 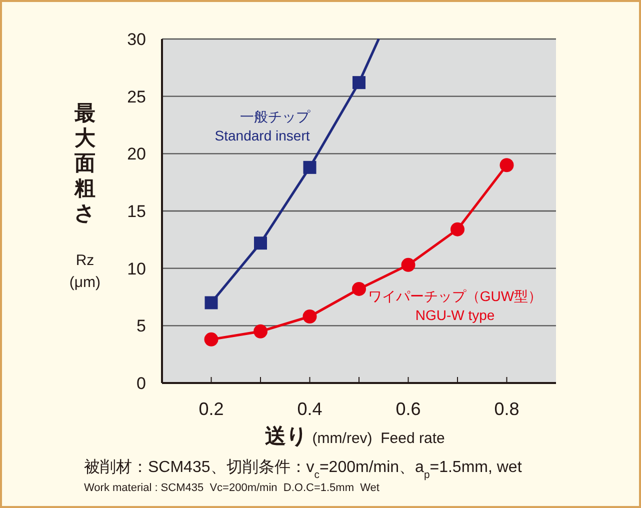 What do you see at coordinates (141, 326) in the screenshot?
I see `y-tick-label: 5` at bounding box center [141, 326].